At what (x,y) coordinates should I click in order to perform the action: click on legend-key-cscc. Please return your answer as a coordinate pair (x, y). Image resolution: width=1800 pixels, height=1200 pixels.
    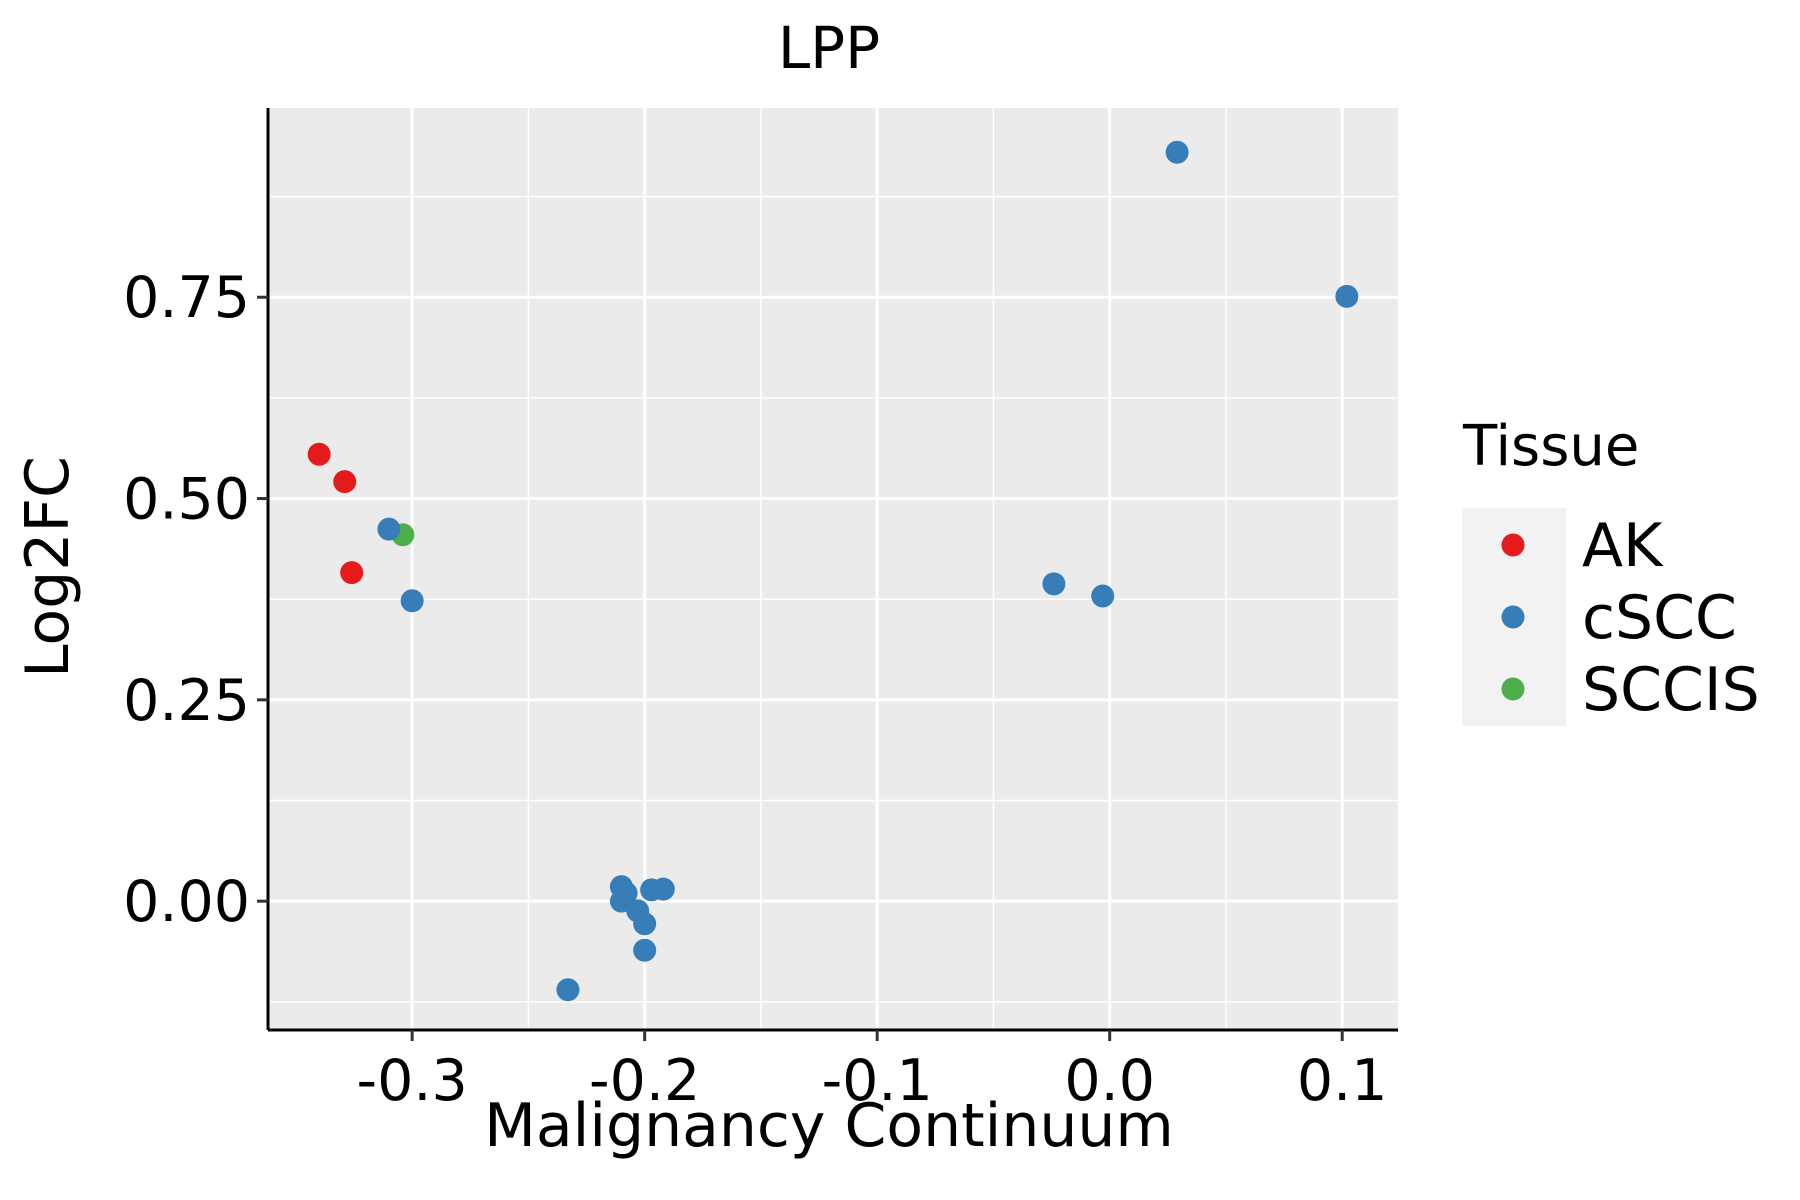
    Looking at the image, I should click on (1513, 617).